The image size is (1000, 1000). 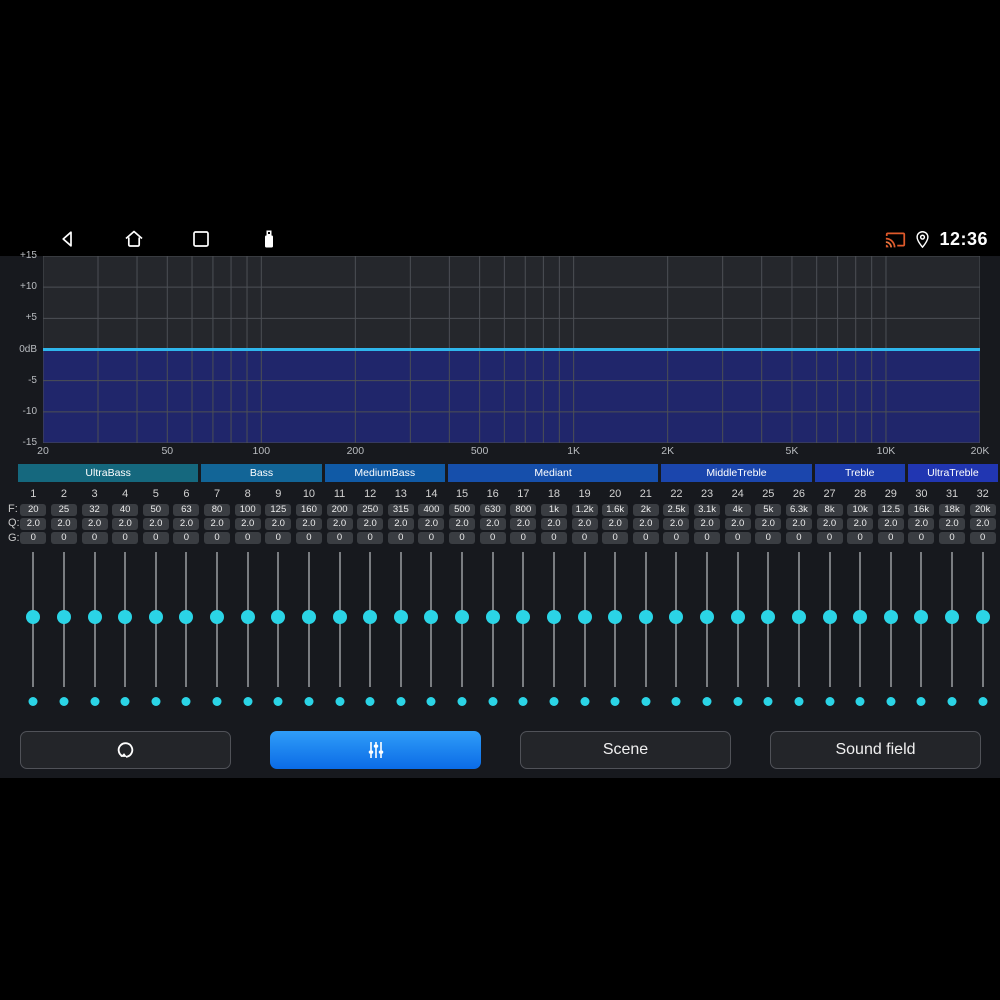 I want to click on band-freq-value: 1.2k, so click(x=584, y=510).